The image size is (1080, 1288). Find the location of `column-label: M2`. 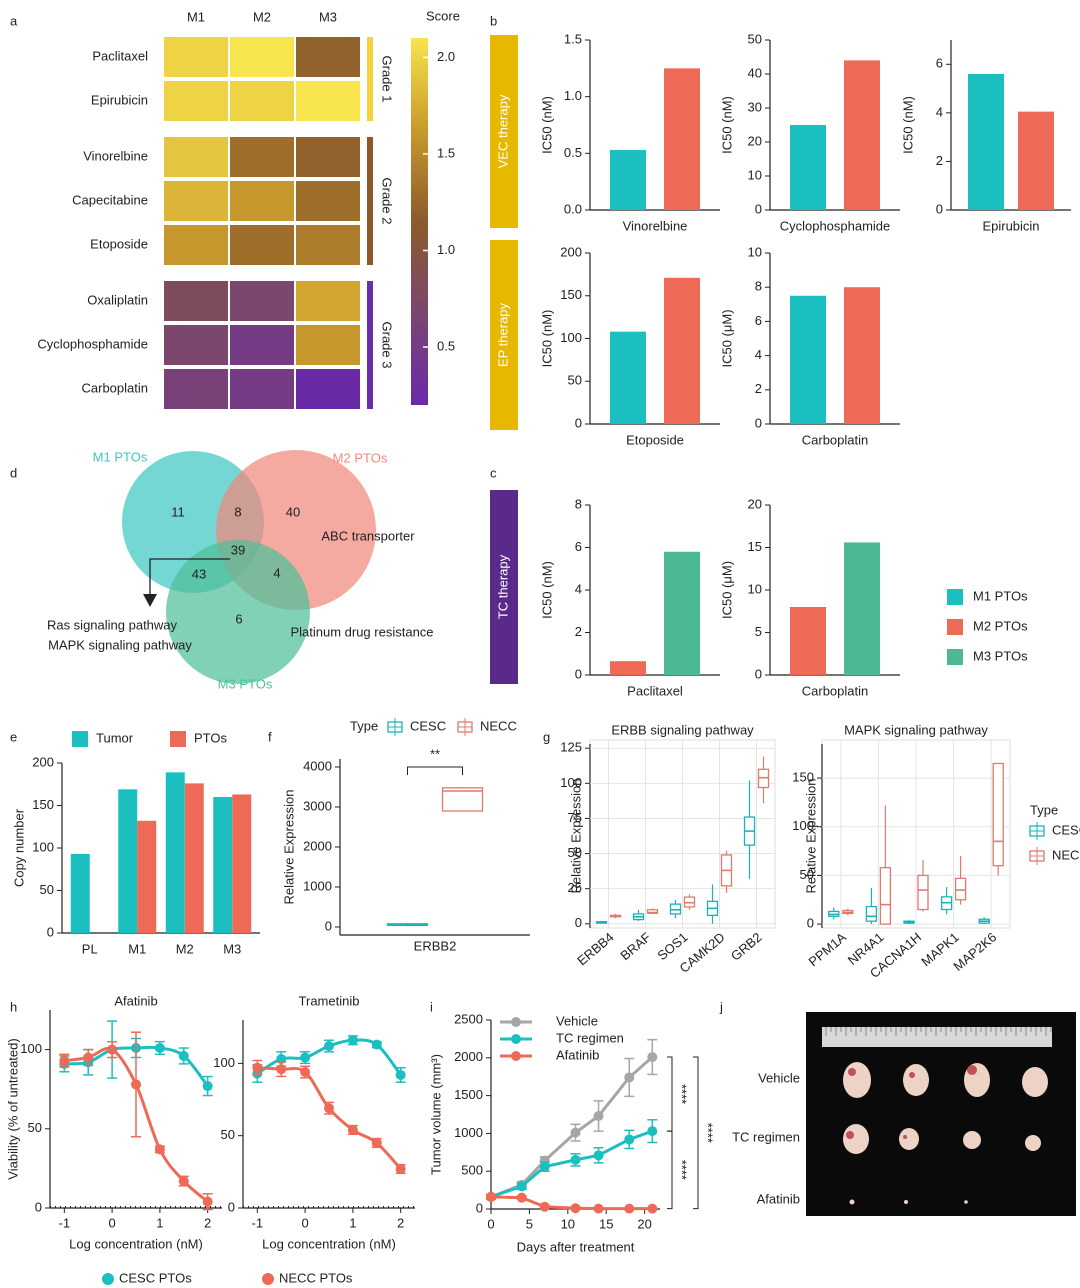

column-label: M2 is located at coordinates (262, 16).